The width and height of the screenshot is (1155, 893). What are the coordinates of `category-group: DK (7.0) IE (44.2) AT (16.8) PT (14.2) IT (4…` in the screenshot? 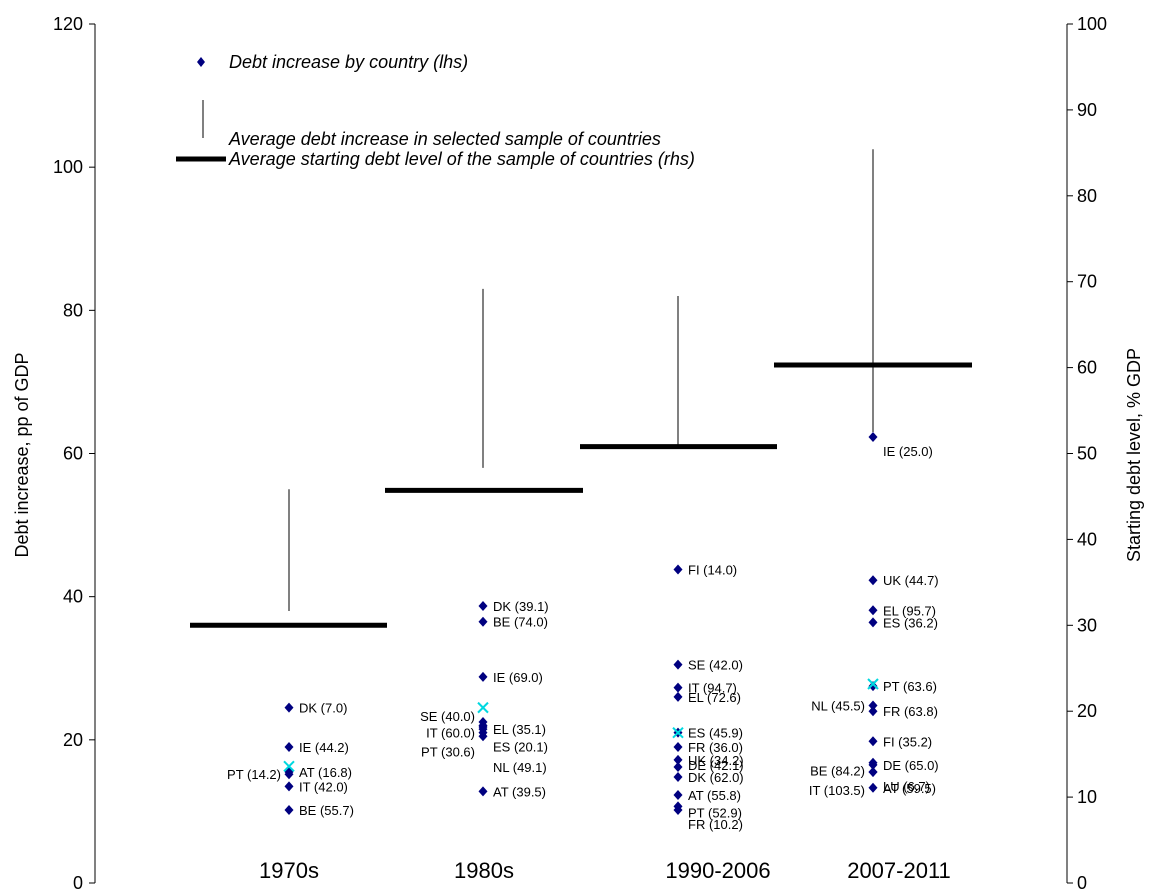 It's located at (288, 653).